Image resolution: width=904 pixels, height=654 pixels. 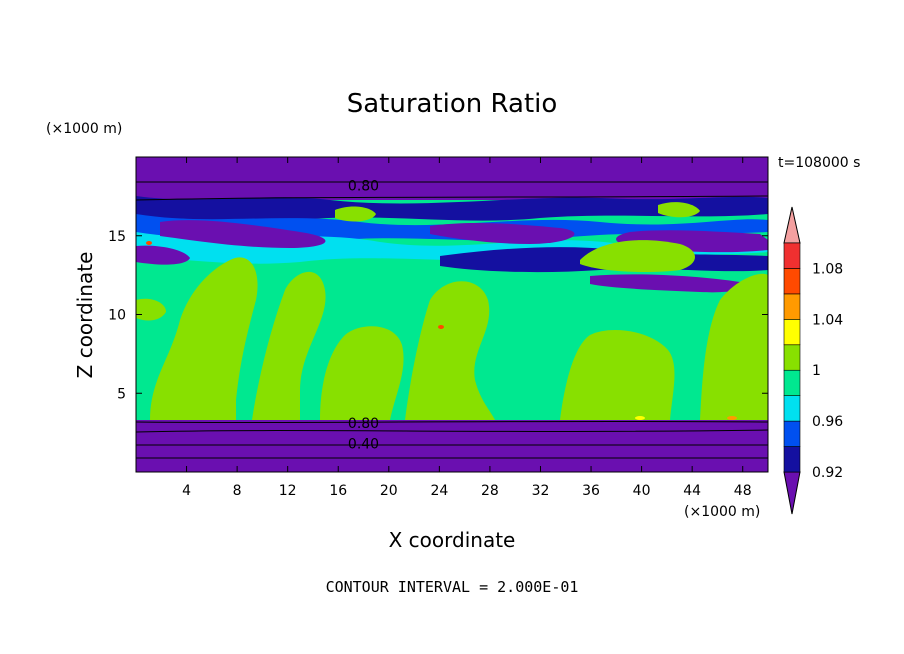 What do you see at coordinates (363, 445) in the screenshot?
I see `contour-label: 0.40` at bounding box center [363, 445].